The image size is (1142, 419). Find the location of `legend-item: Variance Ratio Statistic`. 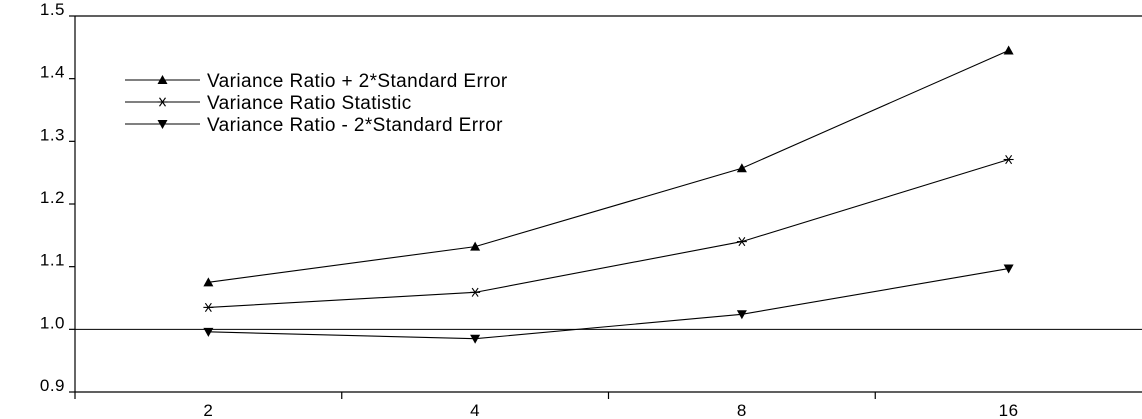

legend-item: Variance Ratio Statistic is located at coordinates (268, 103).